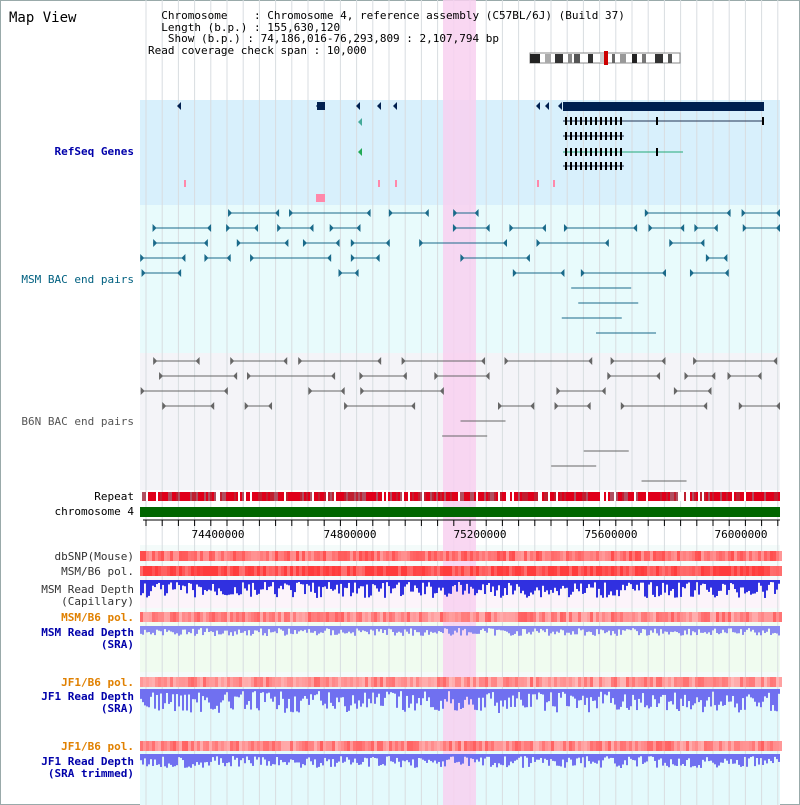 This screenshot has height=805, width=800. I want to click on axis-tick-label: 74800000, so click(350, 534).